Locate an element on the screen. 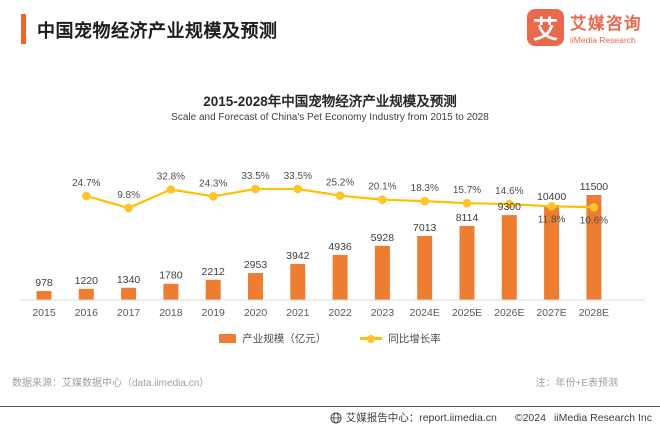  growth-dot-2019 is located at coordinates (213, 196).